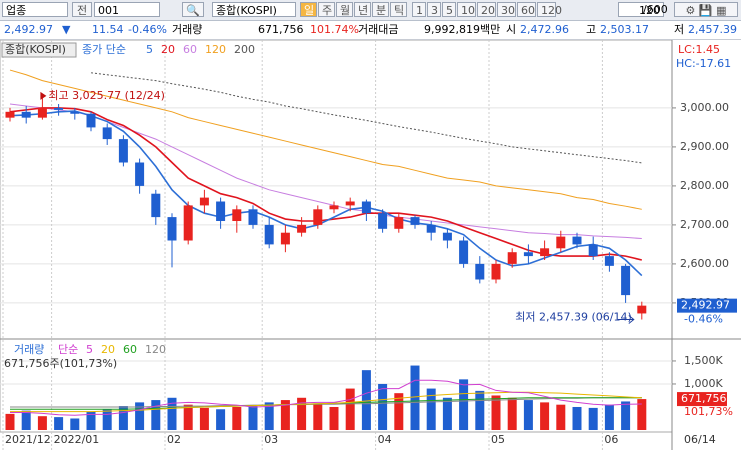  I want to click on period-button: 주, so click(326, 9).